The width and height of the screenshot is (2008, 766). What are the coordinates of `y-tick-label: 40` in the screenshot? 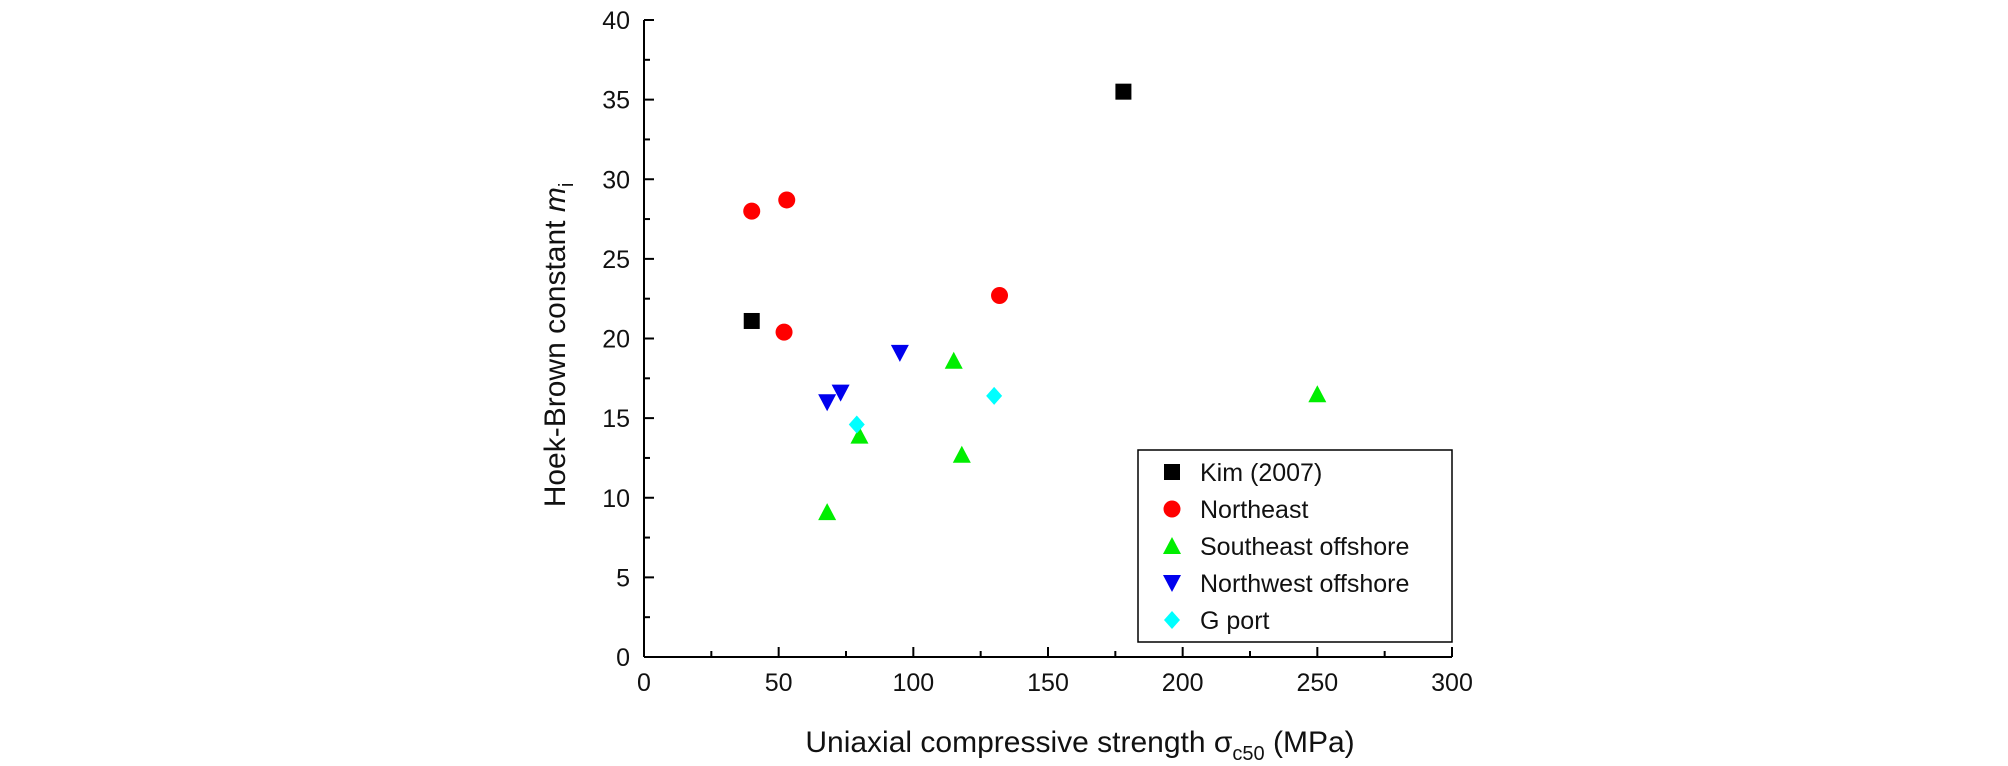 It's located at (616, 21).